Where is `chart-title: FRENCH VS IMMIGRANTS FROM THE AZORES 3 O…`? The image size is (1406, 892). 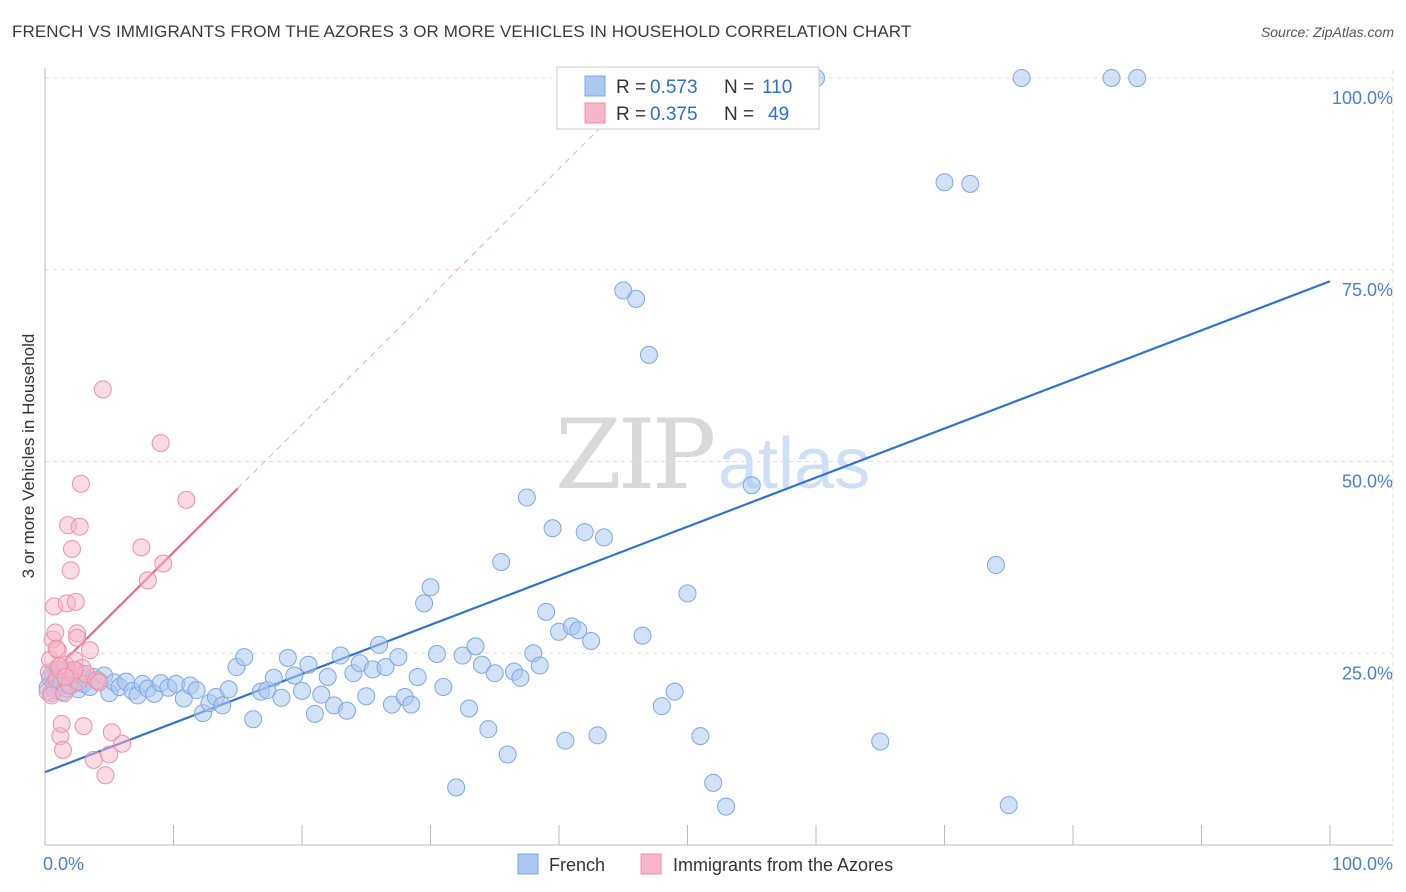 chart-title: FRENCH VS IMMIGRANTS FROM THE AZORES 3 O… is located at coordinates (462, 31).